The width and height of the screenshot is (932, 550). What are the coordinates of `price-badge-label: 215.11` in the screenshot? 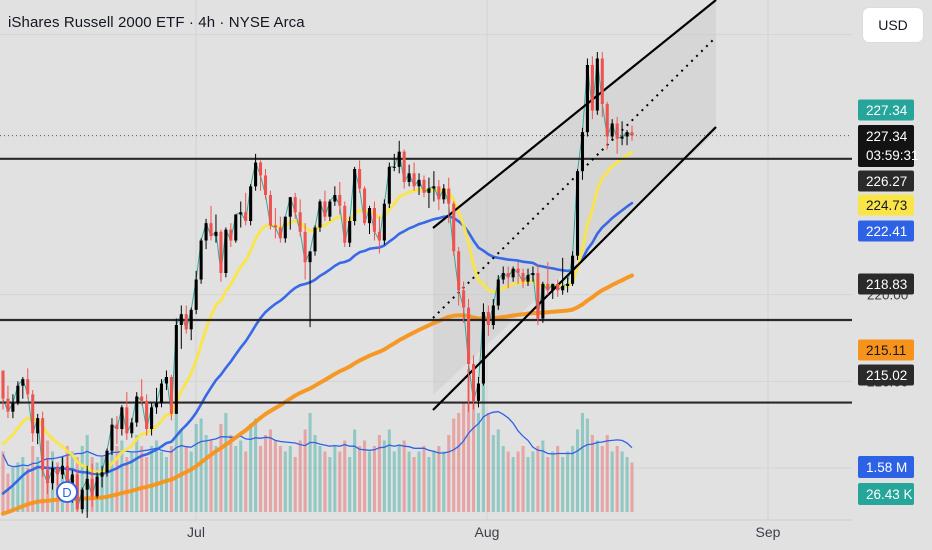 It's located at (886, 350).